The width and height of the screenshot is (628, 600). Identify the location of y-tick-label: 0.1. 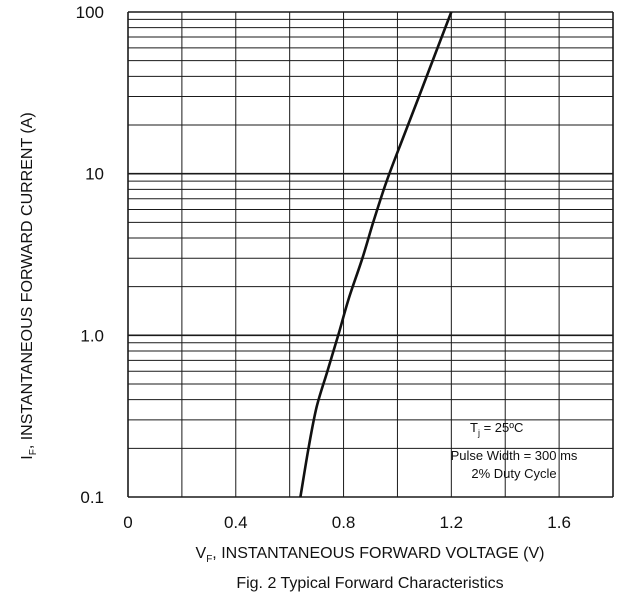
(92, 497).